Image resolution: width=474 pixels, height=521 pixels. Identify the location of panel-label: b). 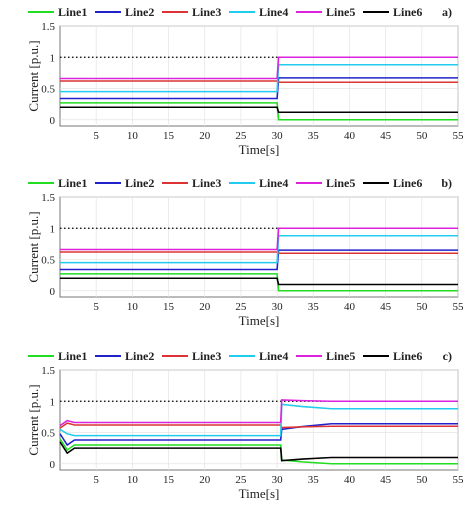
(446, 183).